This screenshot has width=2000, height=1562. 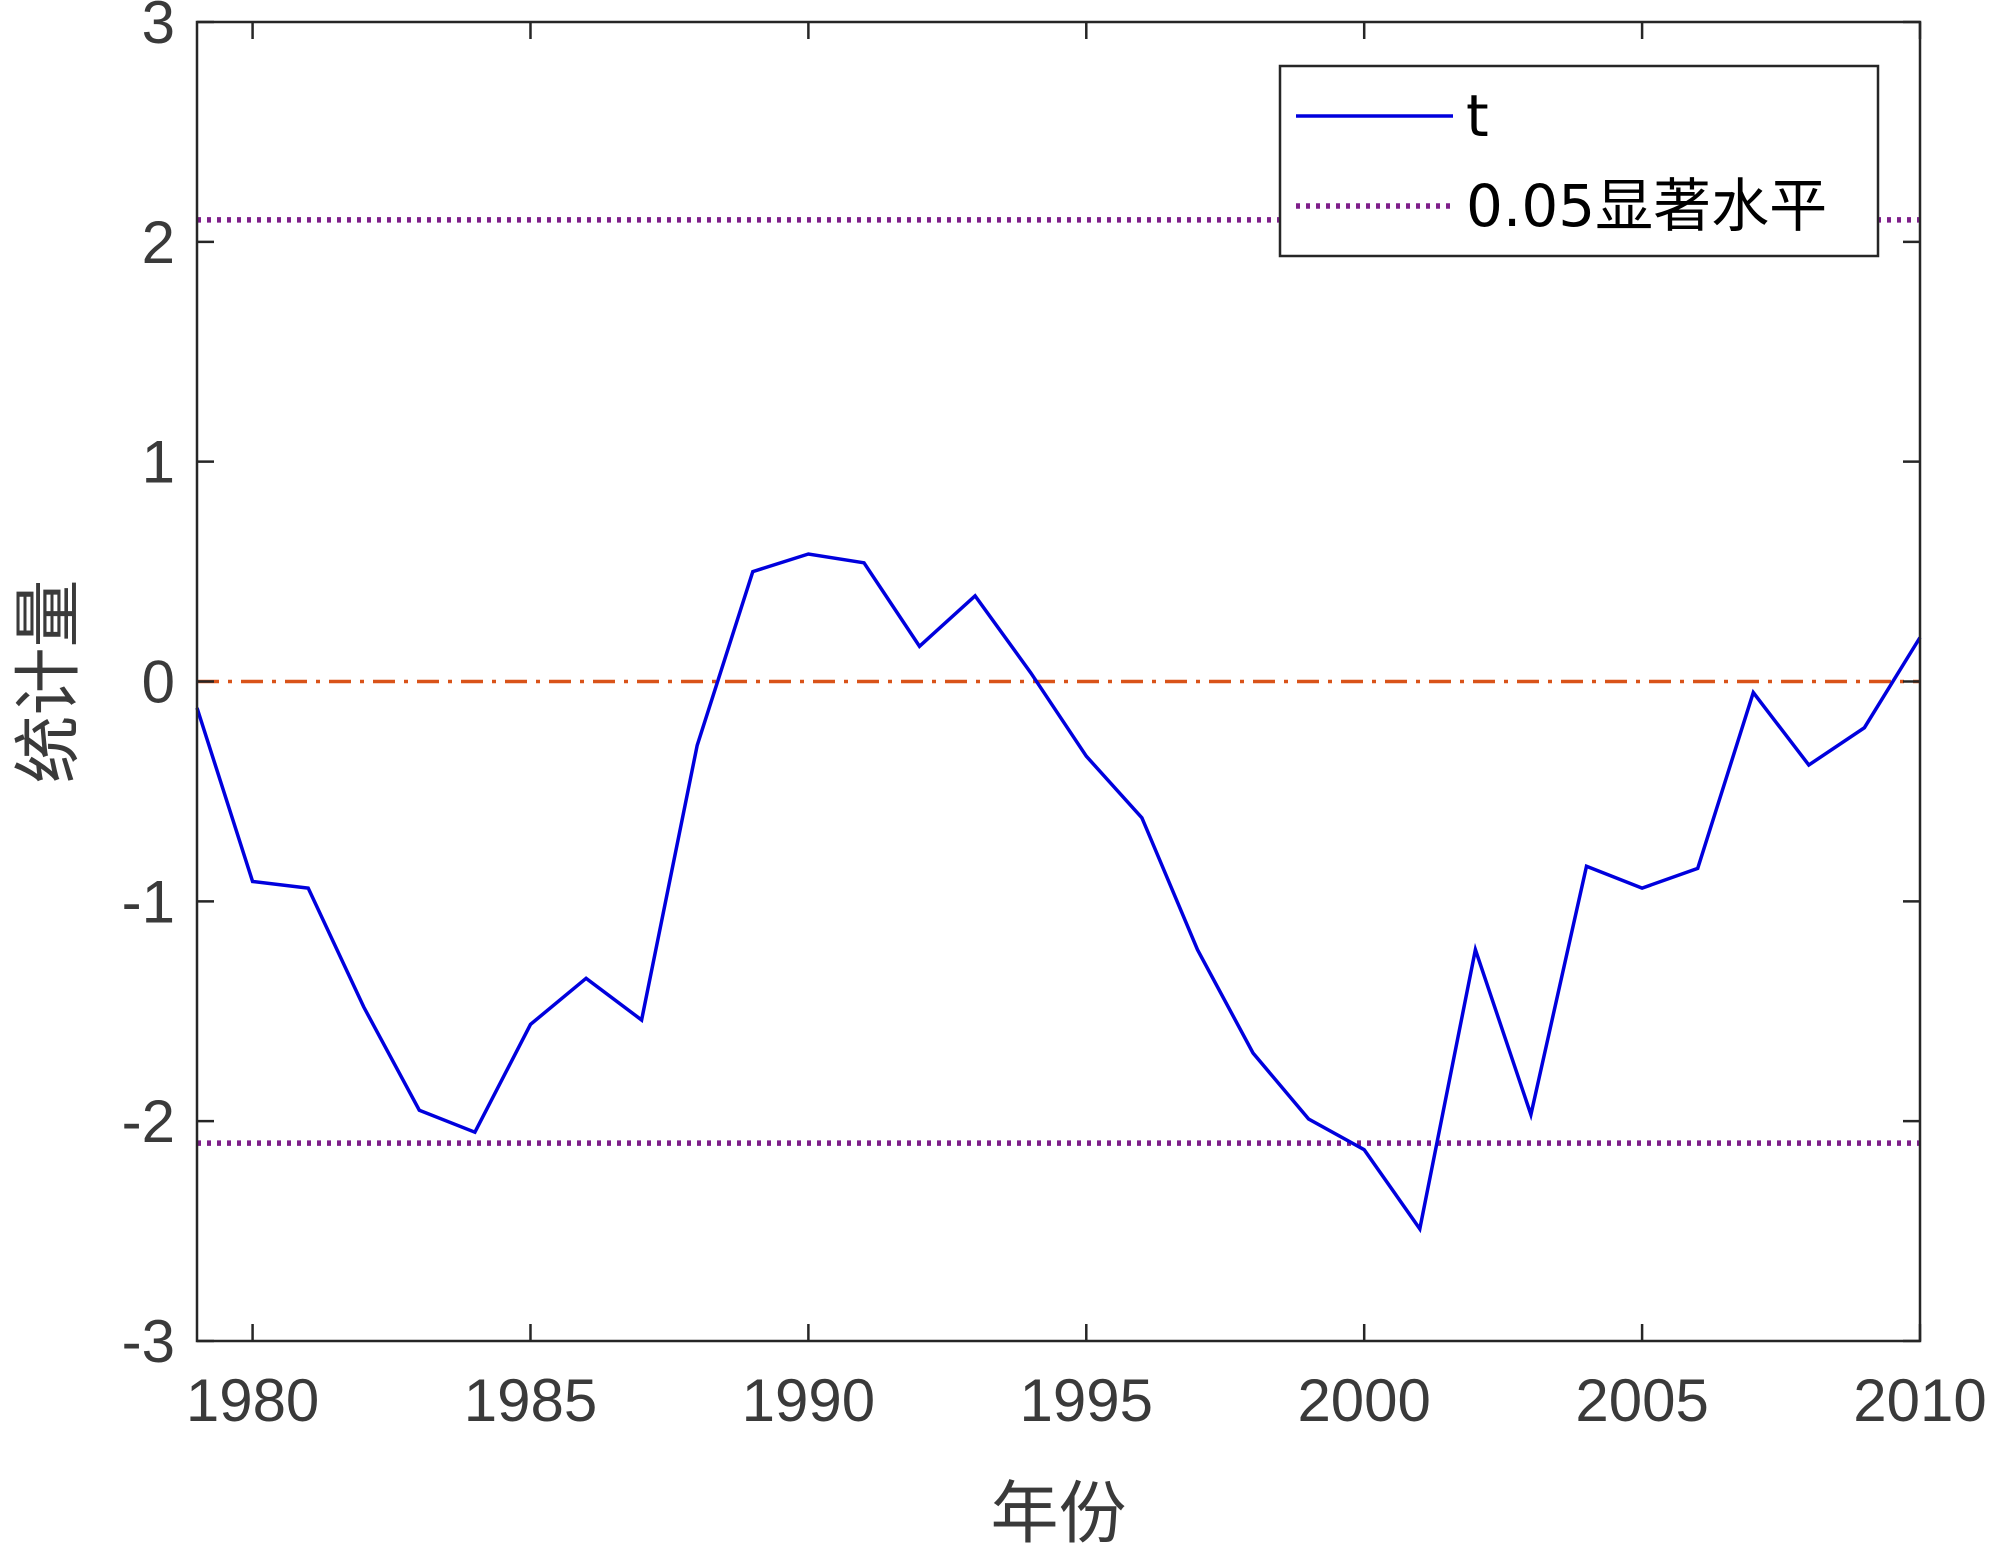 I want to click on y-tick-label: 3, so click(x=158, y=28).